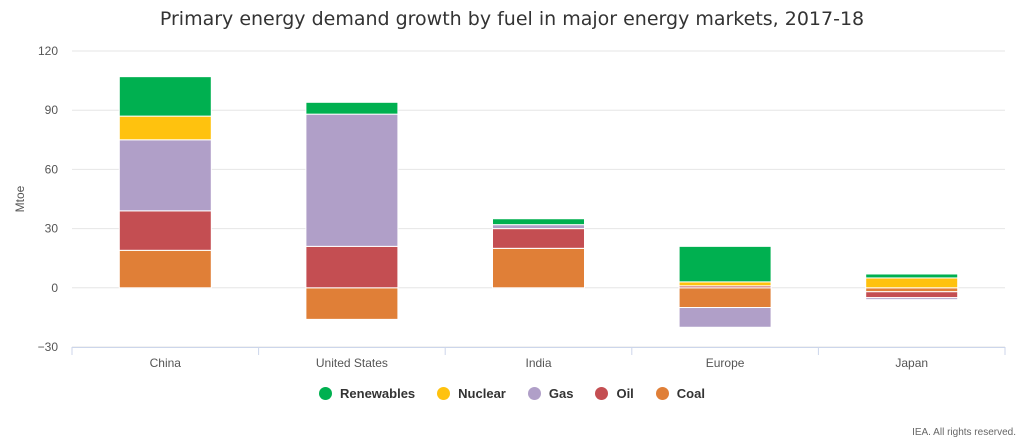 The height and width of the screenshot is (446, 1024). Describe the element at coordinates (690, 393) in the screenshot. I see `legend-label: Coal` at that location.